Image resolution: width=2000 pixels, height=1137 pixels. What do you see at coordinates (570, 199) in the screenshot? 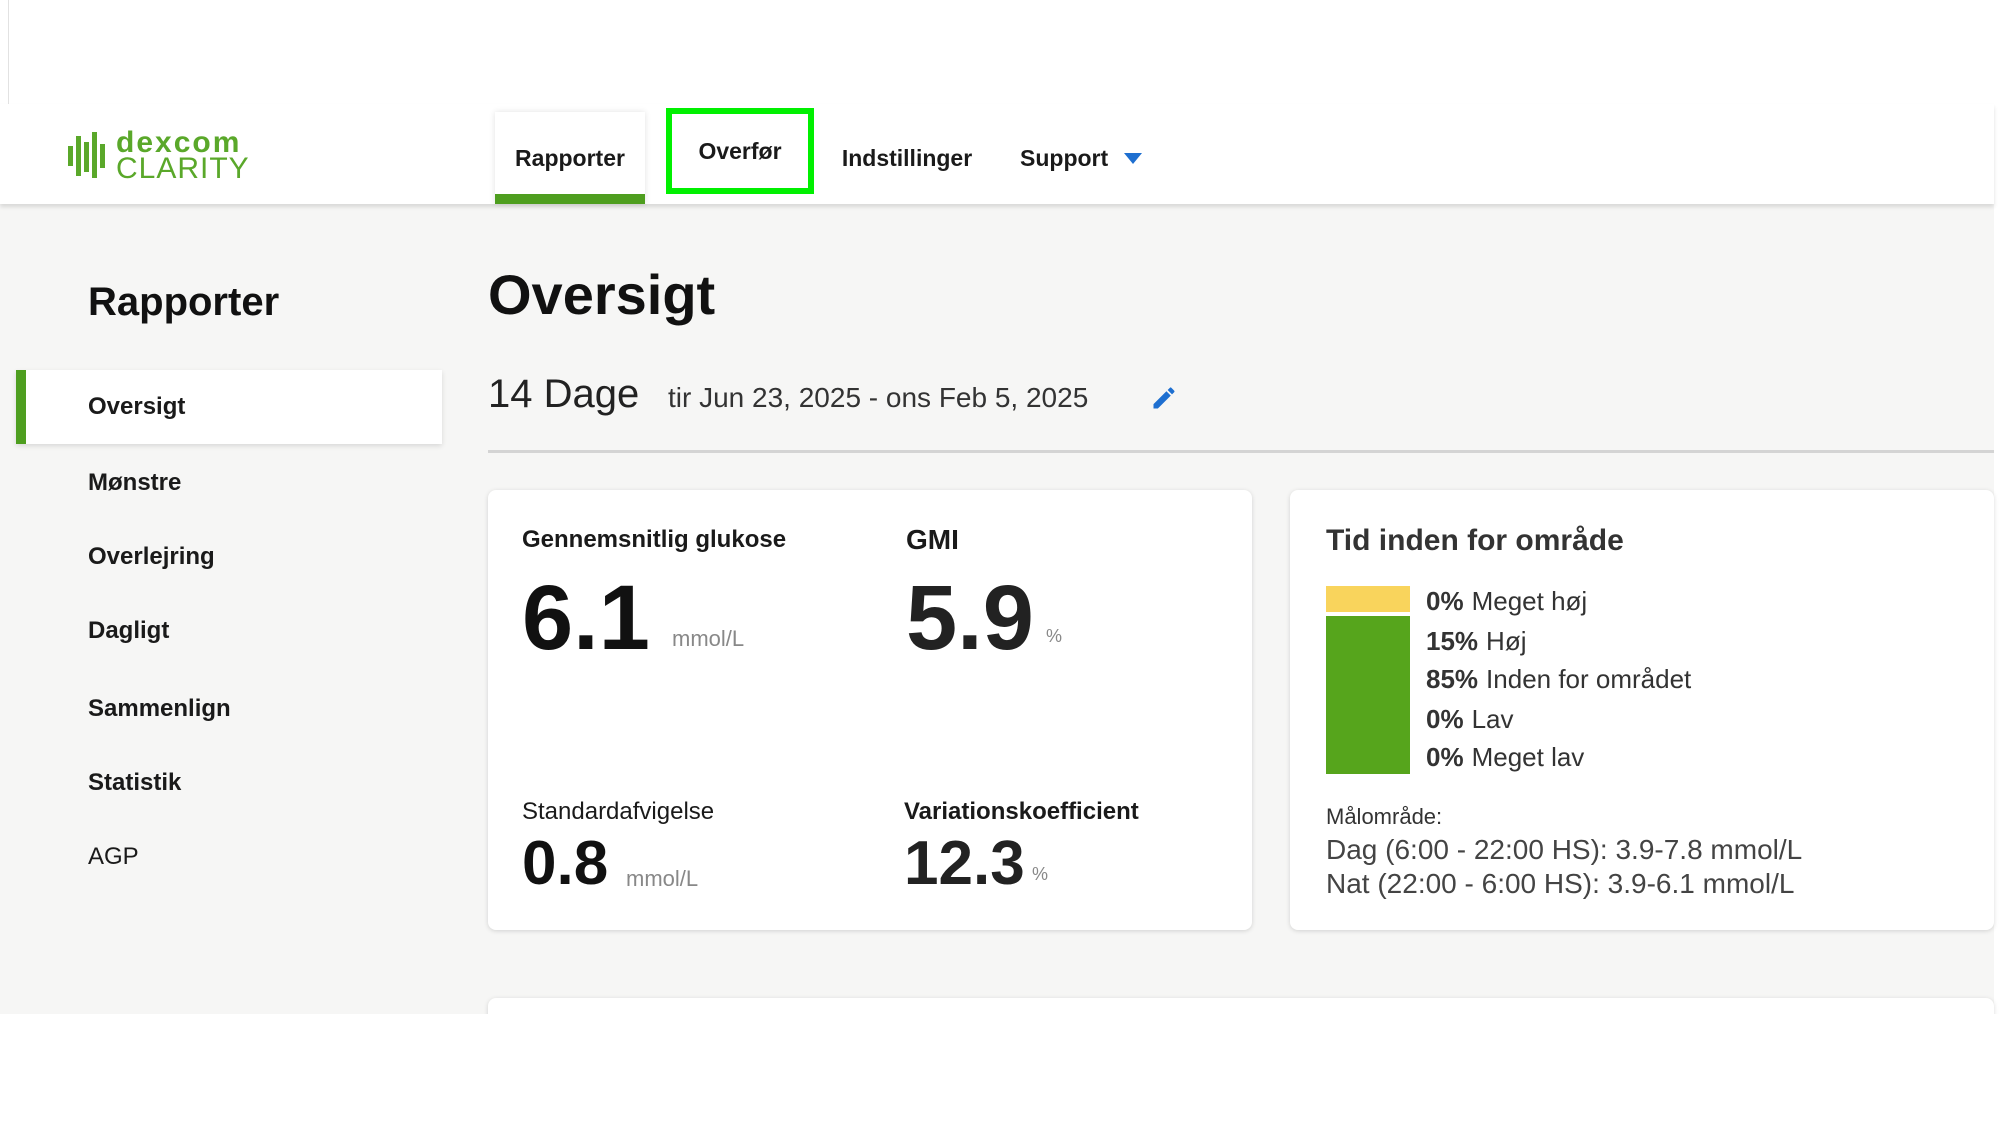
I see `active-tab-indicator` at bounding box center [570, 199].